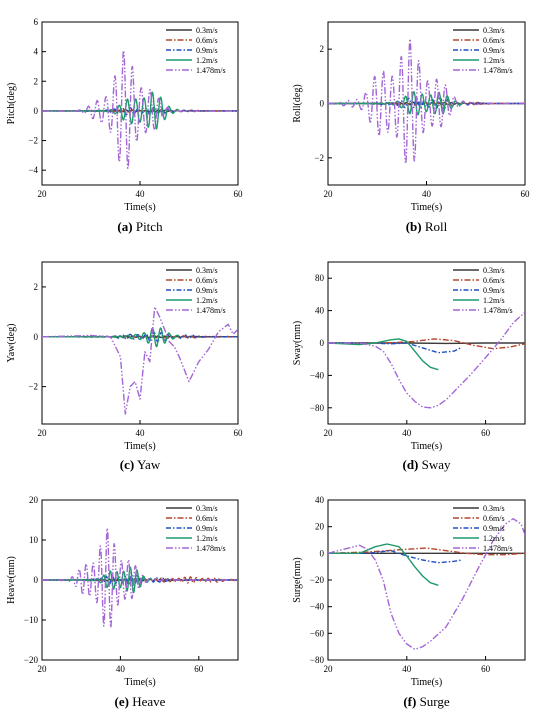  I want to click on y-tick-label: 80, so click(320, 278).